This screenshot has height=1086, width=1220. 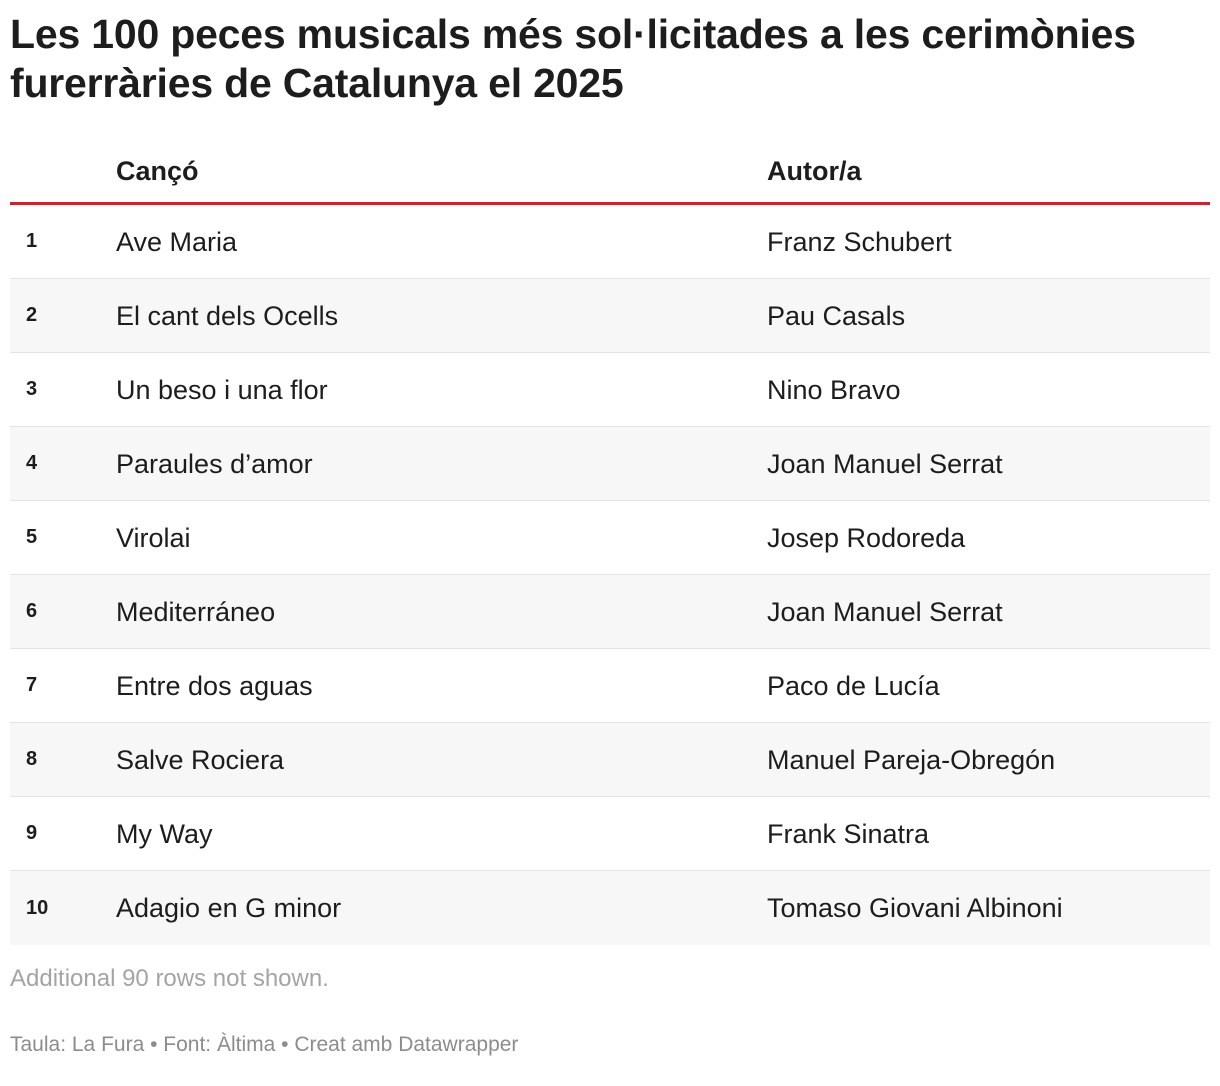 I want to click on column-header-rank, so click(x=63, y=195).